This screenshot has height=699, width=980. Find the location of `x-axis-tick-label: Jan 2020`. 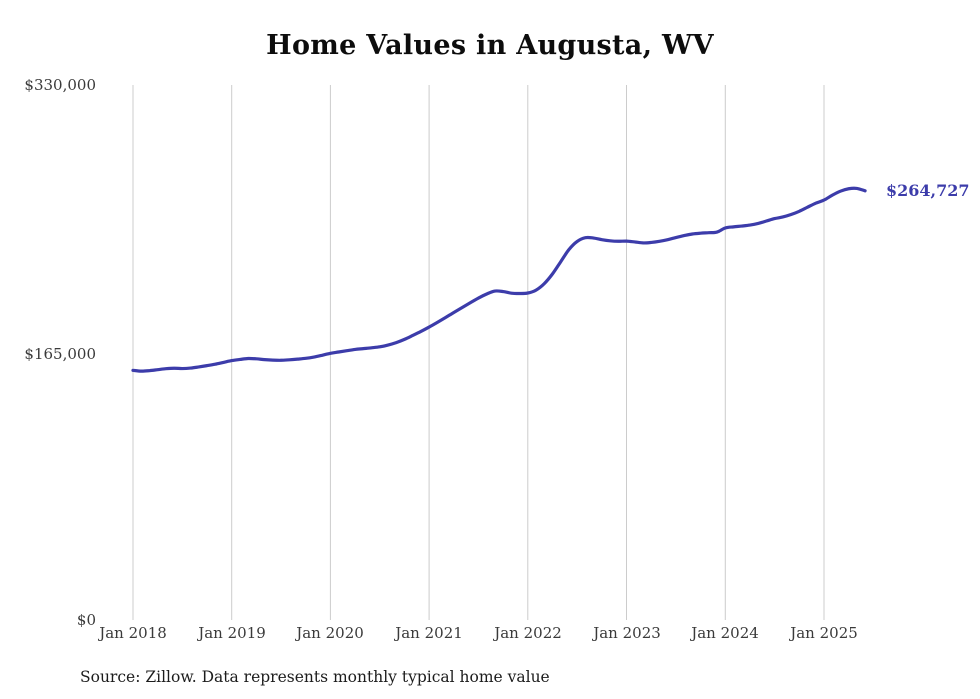

x-axis-tick-label: Jan 2020 is located at coordinates (330, 633).